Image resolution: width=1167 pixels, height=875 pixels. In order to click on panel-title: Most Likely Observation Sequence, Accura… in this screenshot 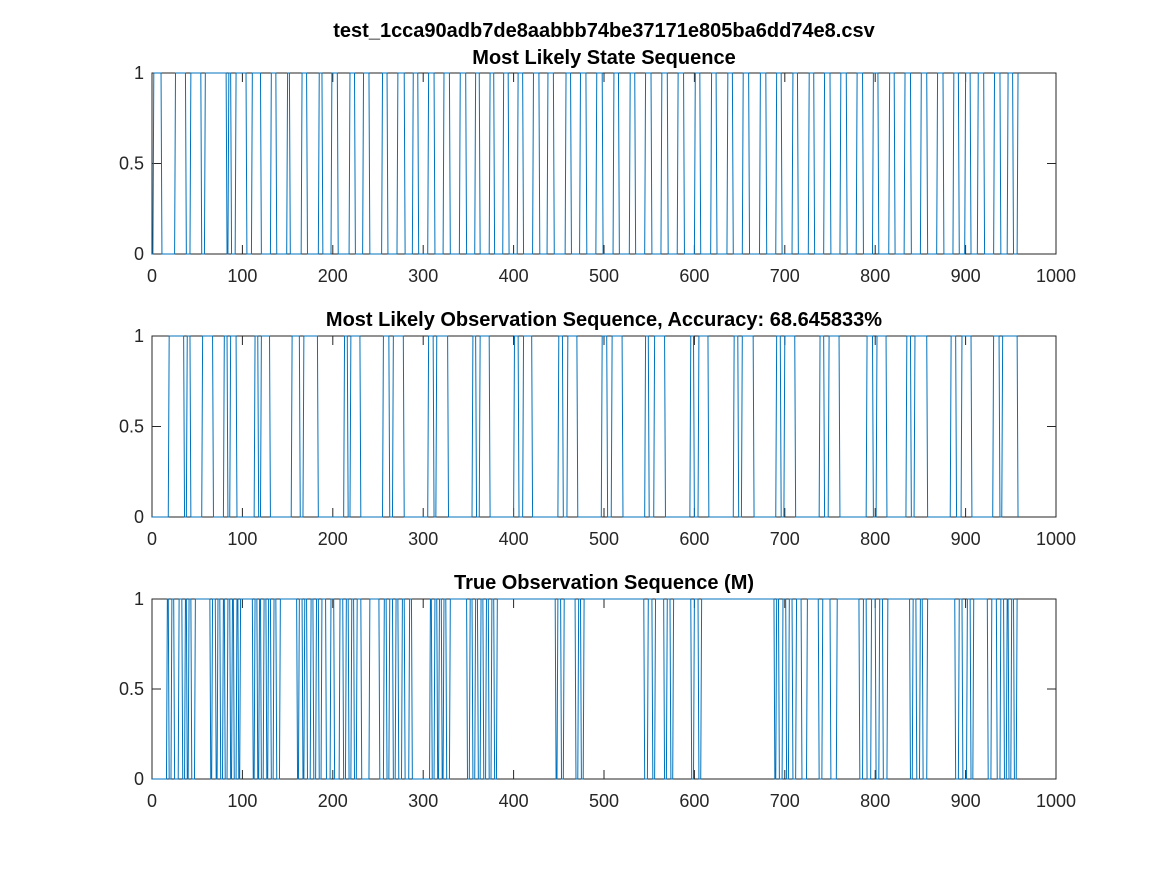, I will do `click(604, 320)`.